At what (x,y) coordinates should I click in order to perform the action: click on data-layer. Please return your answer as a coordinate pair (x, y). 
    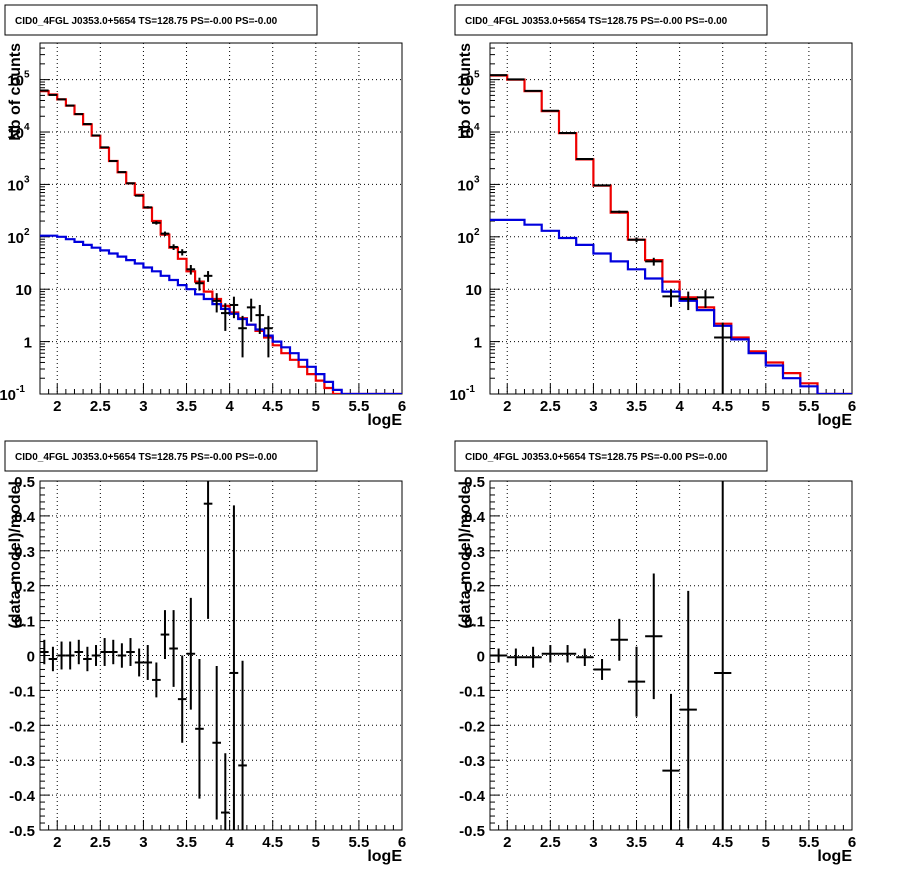
    Looking at the image, I should click on (611, 655).